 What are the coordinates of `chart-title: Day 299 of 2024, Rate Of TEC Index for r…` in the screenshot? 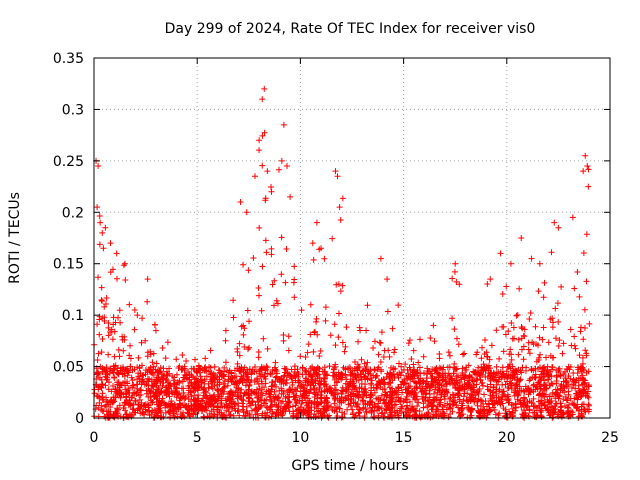 It's located at (350, 29).